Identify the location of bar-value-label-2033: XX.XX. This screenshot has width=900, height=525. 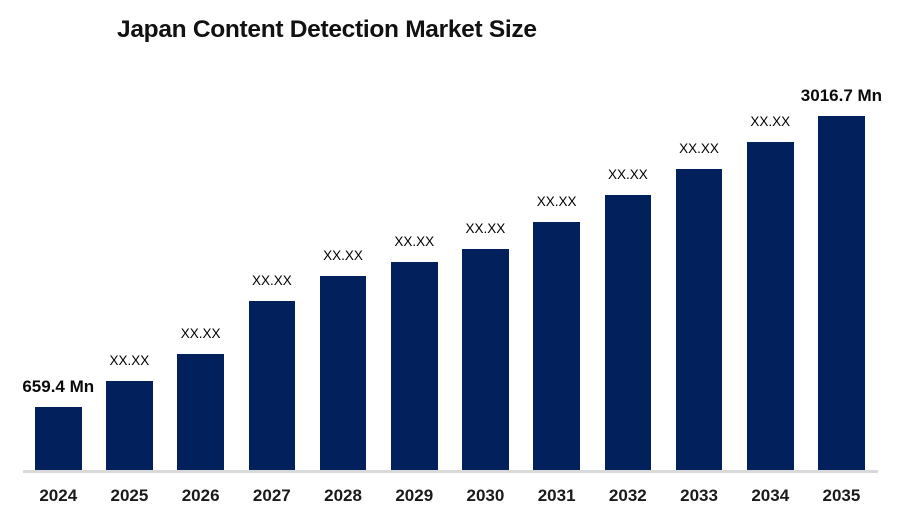
(699, 148).